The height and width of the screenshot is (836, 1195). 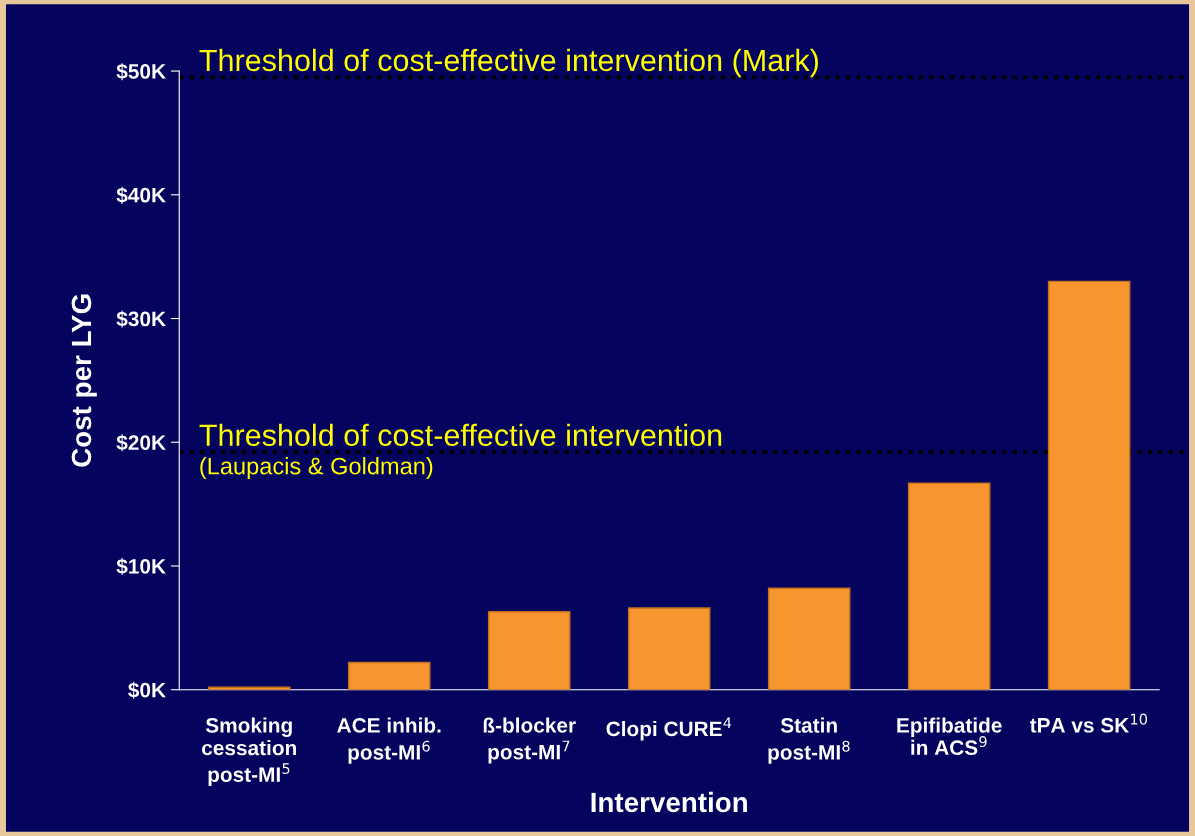 What do you see at coordinates (141, 567) in the screenshot?
I see `y-tick-label: $10K` at bounding box center [141, 567].